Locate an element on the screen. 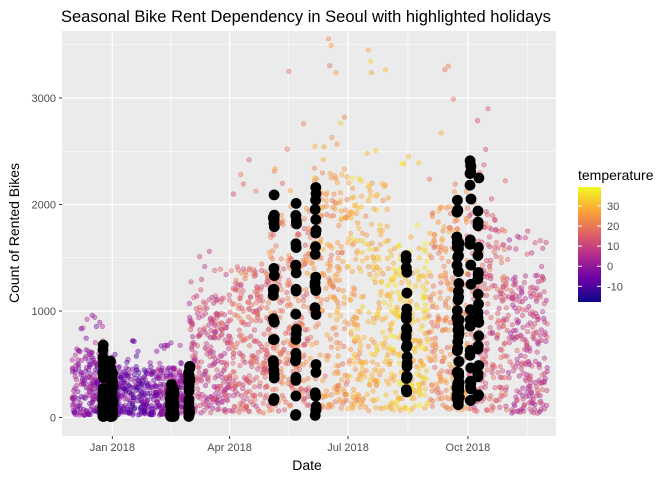 The width and height of the screenshot is (672, 485). x-tick-label: Jan 2018 is located at coordinates (112, 448).